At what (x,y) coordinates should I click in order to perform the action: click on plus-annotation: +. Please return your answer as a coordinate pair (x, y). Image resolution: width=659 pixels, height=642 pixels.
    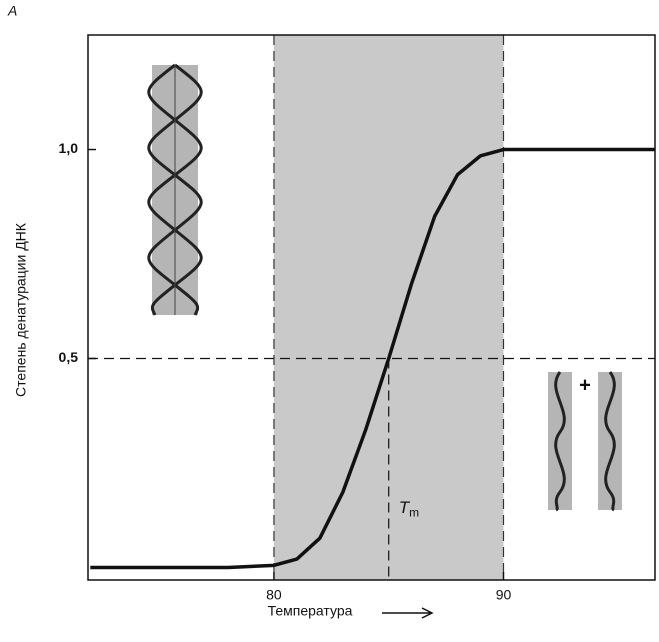
    Looking at the image, I should click on (585, 385).